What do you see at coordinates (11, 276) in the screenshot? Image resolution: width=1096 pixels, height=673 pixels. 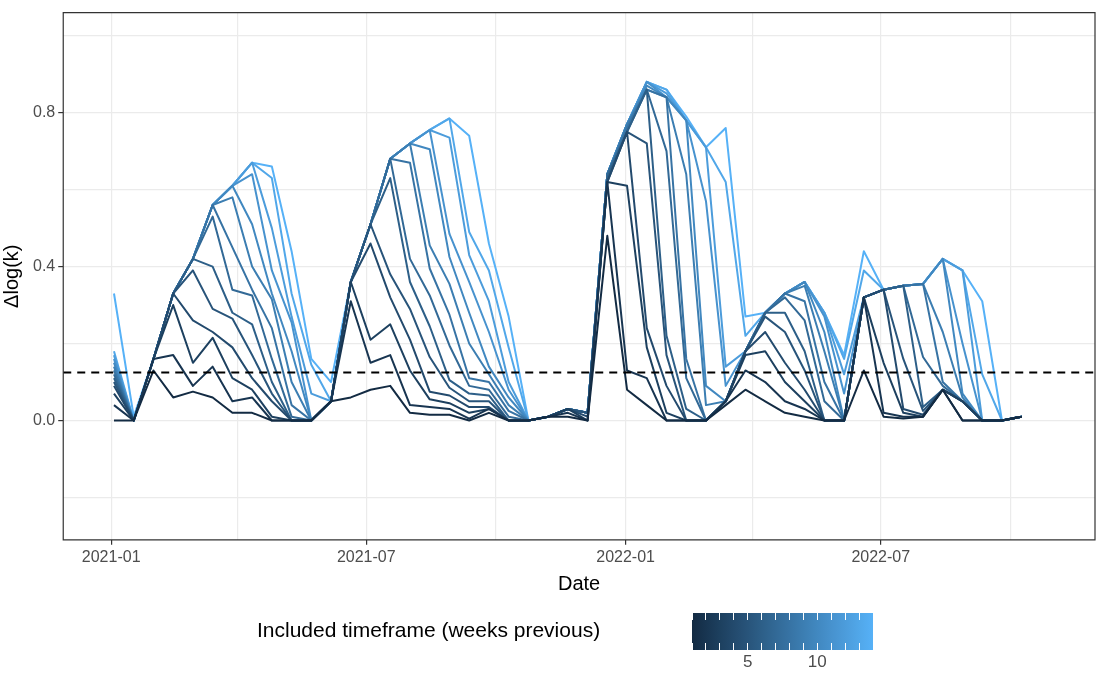 I see `y-axis-title: Δlog(k)` at bounding box center [11, 276].